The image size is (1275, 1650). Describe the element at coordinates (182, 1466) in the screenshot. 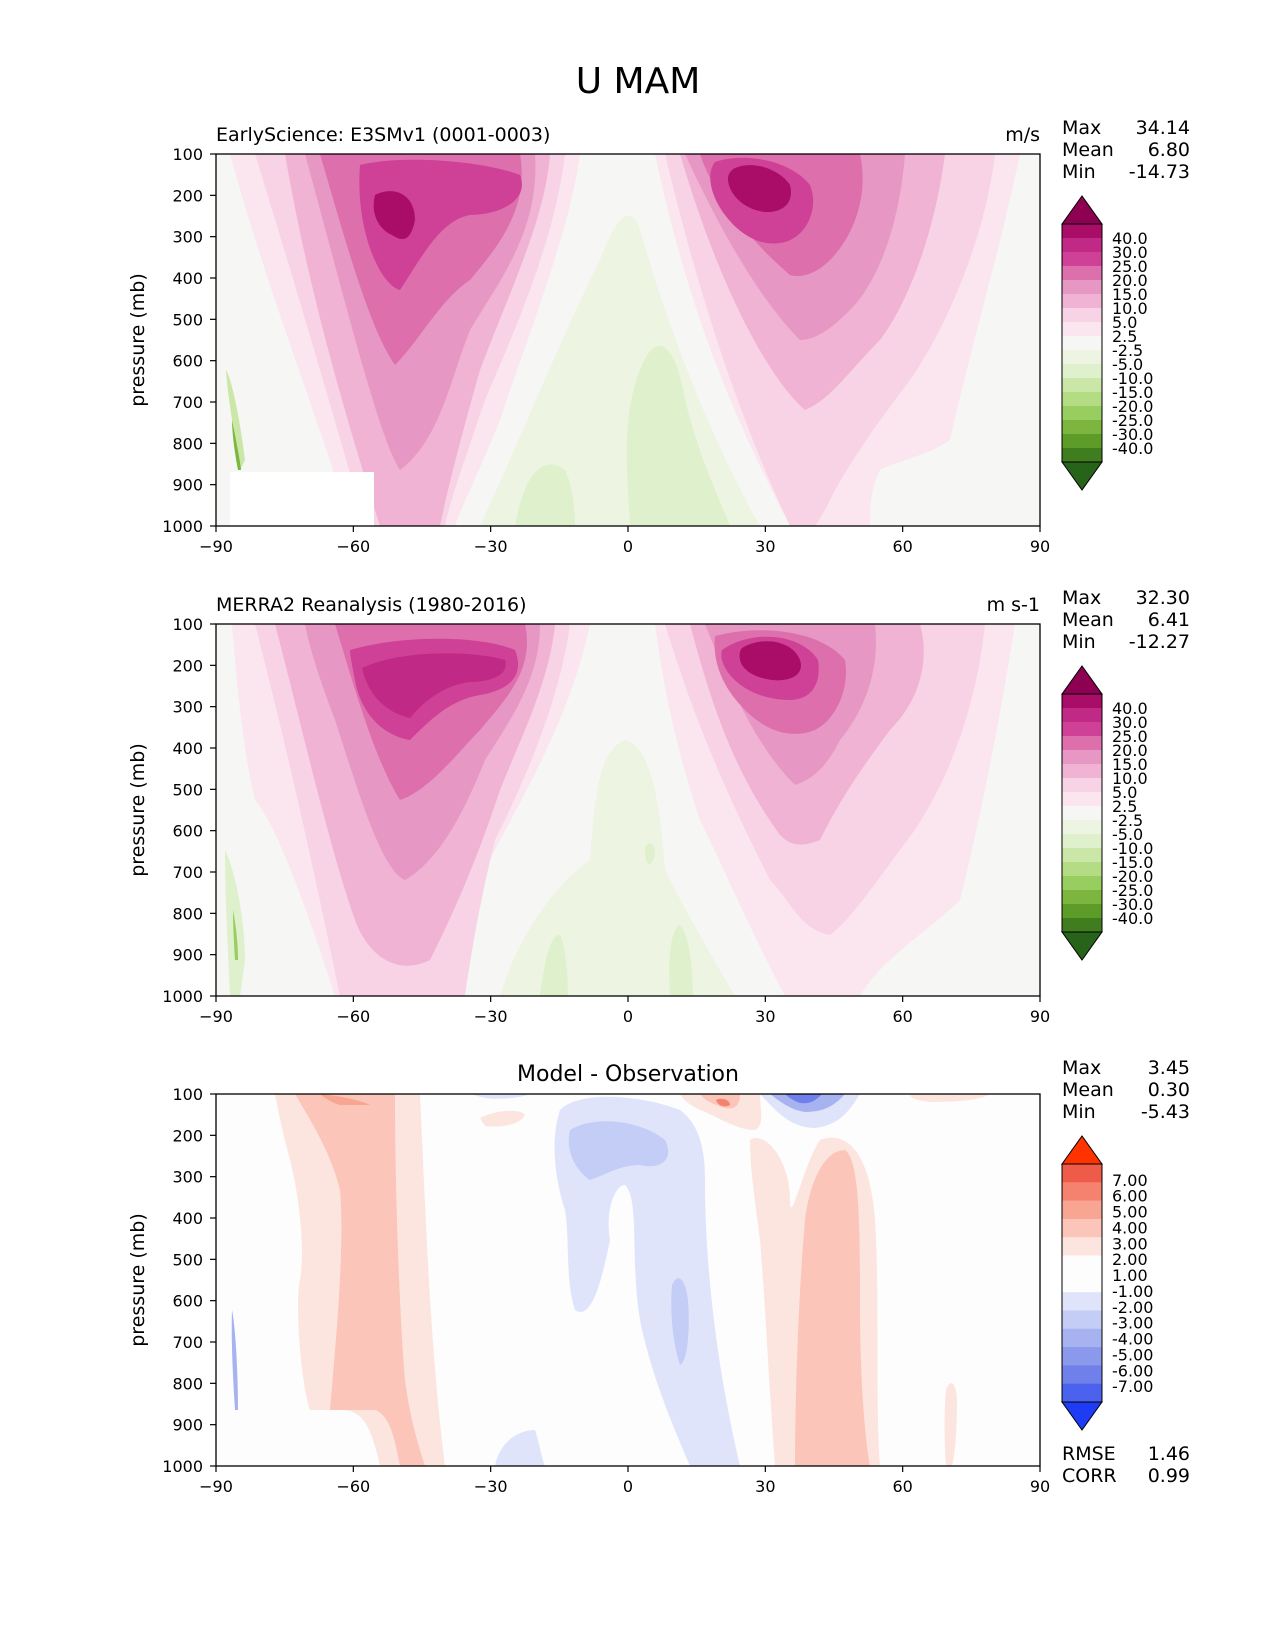

I see `y-tick-label: 1000` at that location.